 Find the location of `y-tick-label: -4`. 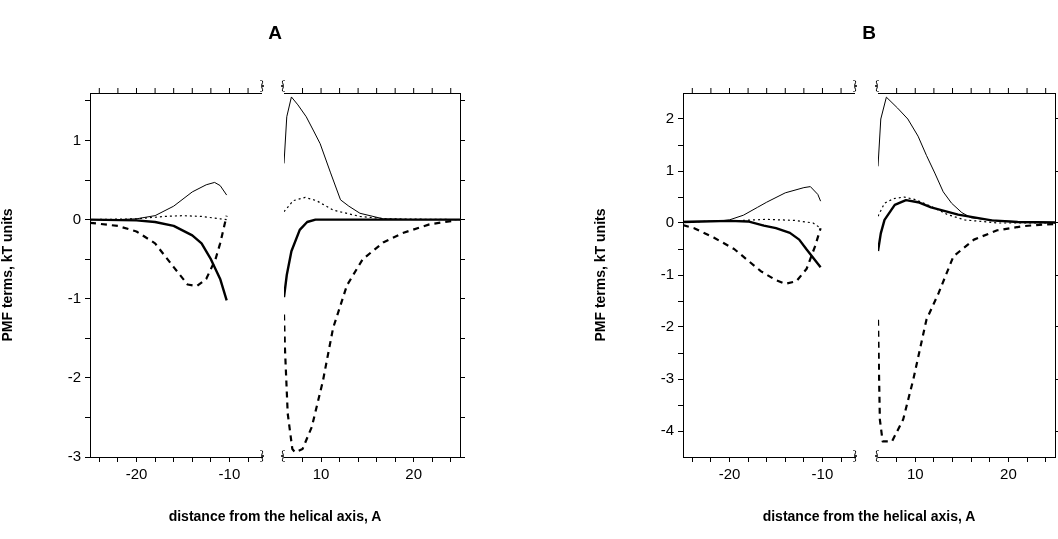

y-tick-label: -4 is located at coordinates (667, 430).